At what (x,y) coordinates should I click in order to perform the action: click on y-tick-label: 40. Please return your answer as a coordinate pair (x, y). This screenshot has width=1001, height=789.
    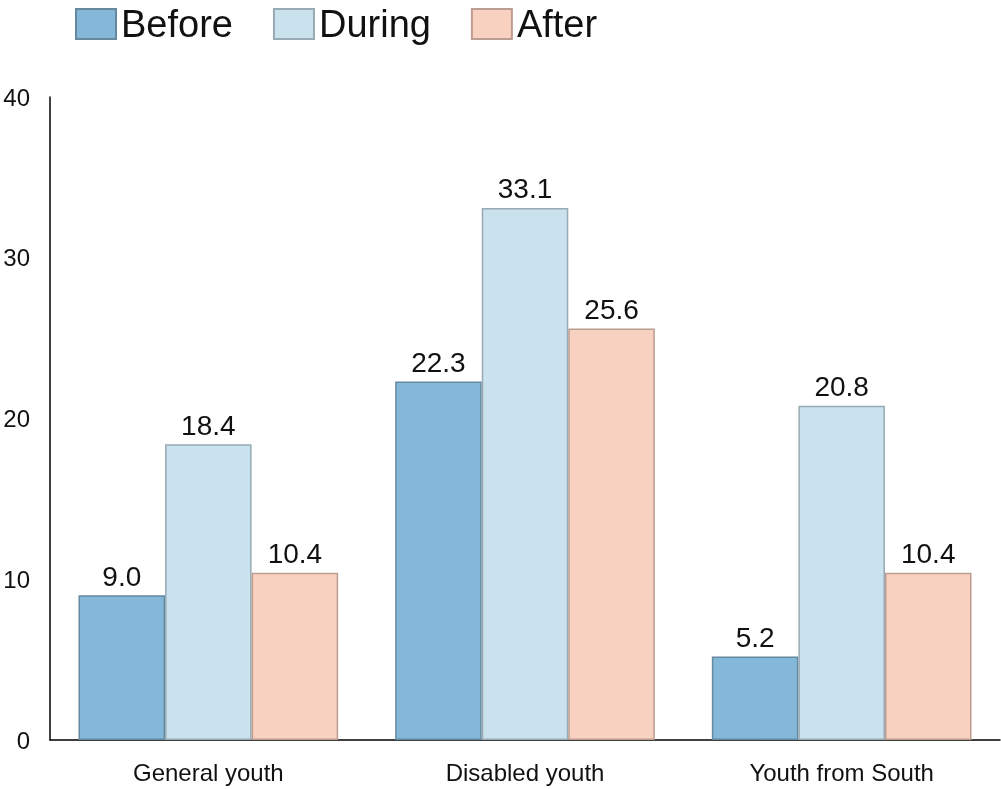
    Looking at the image, I should click on (16, 97).